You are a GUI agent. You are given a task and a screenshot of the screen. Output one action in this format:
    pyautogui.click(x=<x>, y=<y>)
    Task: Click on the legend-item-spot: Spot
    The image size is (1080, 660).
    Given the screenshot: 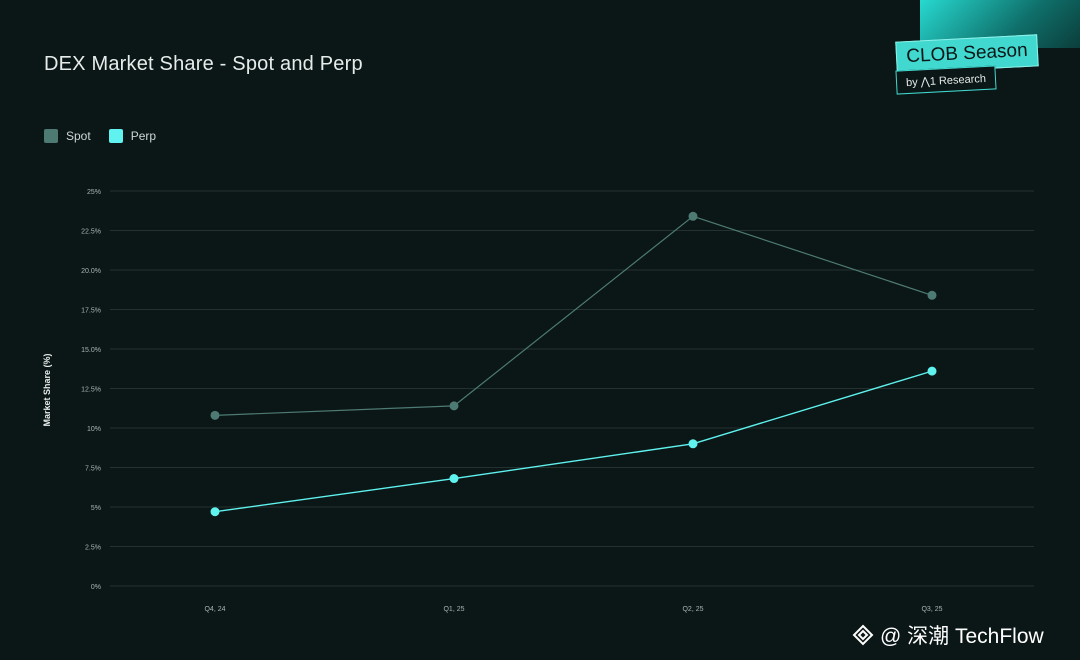 What is the action you would take?
    pyautogui.click(x=67, y=136)
    